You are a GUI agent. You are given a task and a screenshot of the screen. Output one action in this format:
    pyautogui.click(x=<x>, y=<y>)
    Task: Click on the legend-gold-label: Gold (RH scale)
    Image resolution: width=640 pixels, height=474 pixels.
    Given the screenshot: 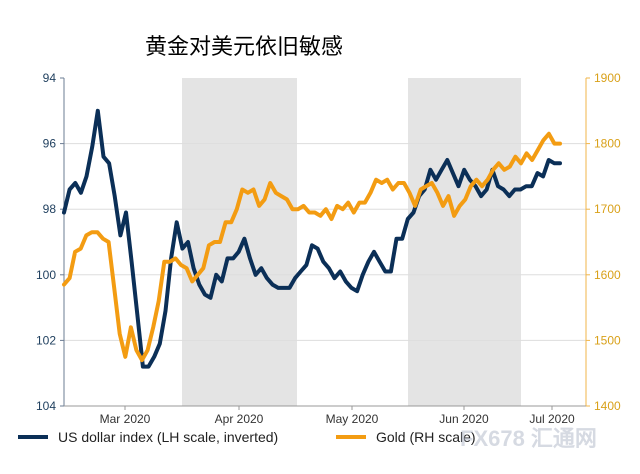 What is the action you would take?
    pyautogui.click(x=426, y=437)
    